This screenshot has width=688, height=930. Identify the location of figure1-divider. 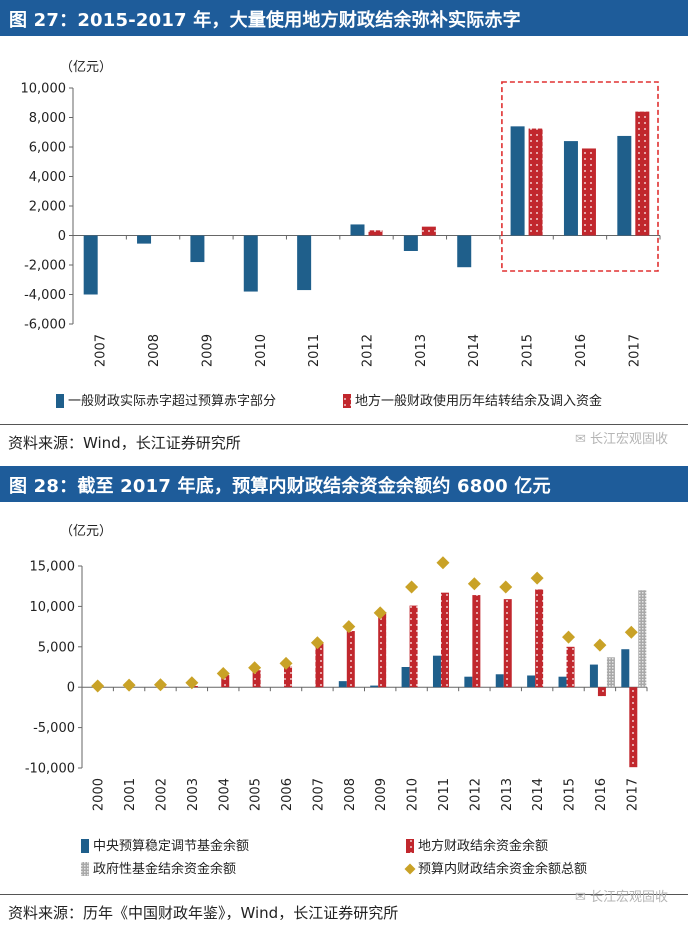
(344, 424).